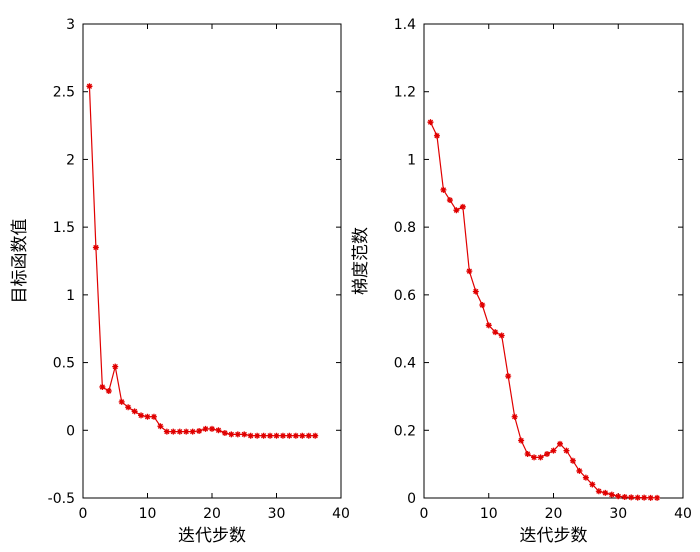  What do you see at coordinates (361, 261) in the screenshot?
I see `y-axis-label: 梯度范数` at bounding box center [361, 261].